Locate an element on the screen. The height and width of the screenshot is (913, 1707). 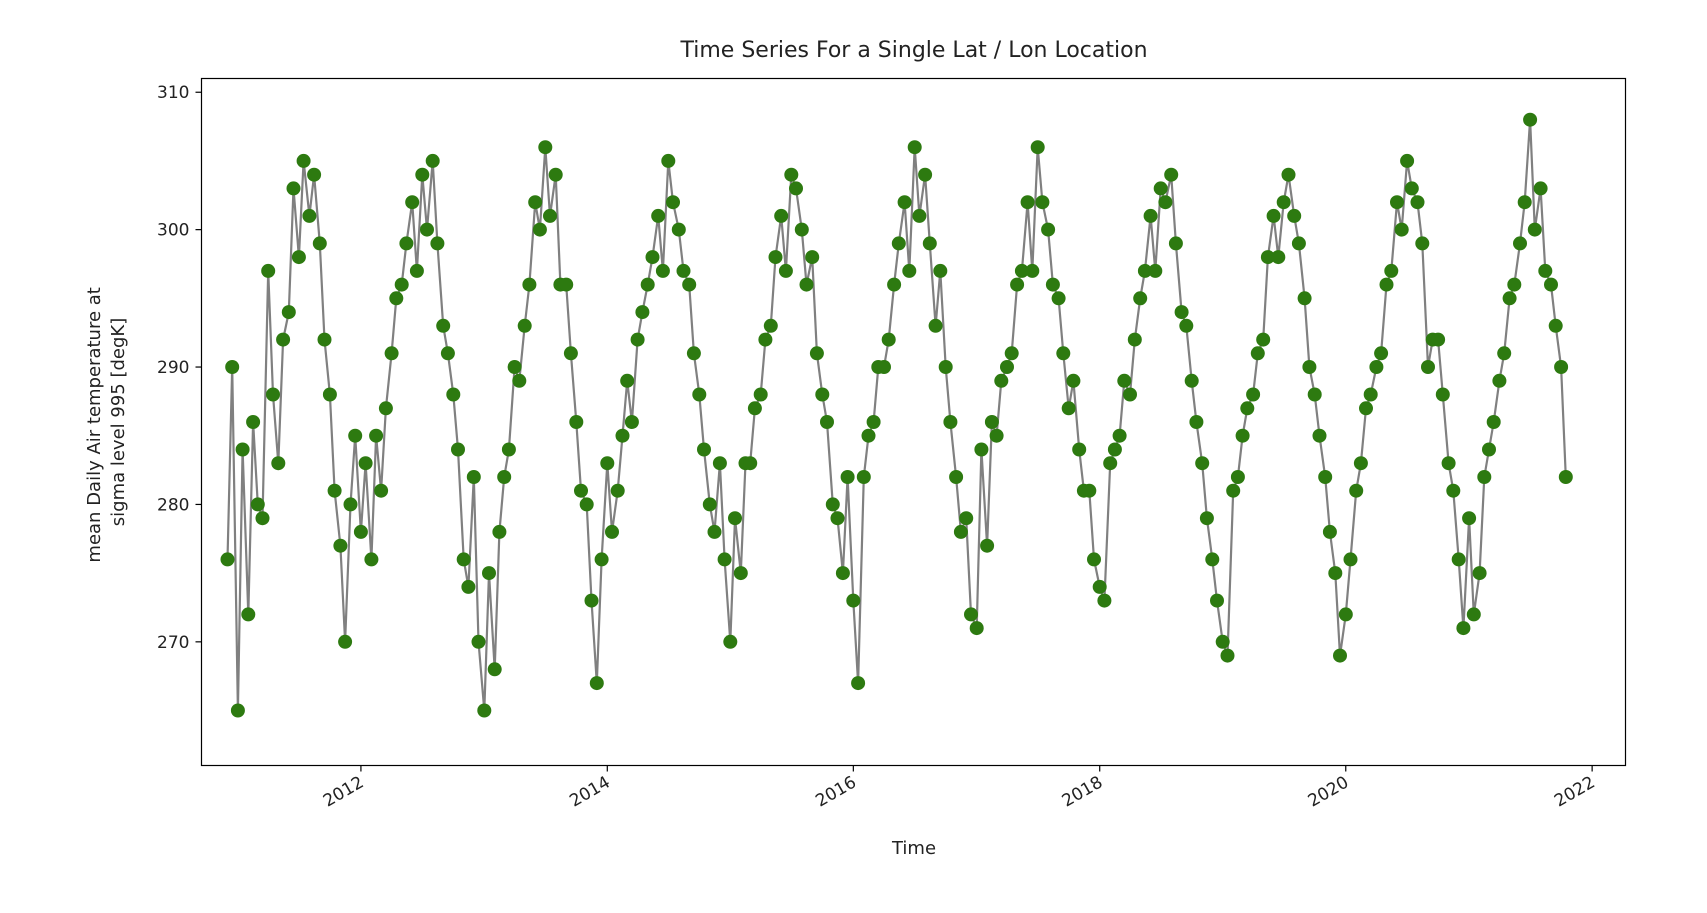
x-tick-label: 2016 is located at coordinates (835, 792).